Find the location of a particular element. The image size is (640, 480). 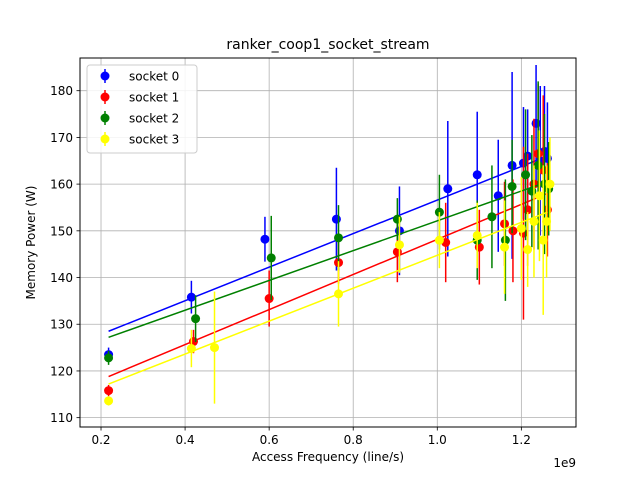

x-tick-label: 0.8 is located at coordinates (353, 440).